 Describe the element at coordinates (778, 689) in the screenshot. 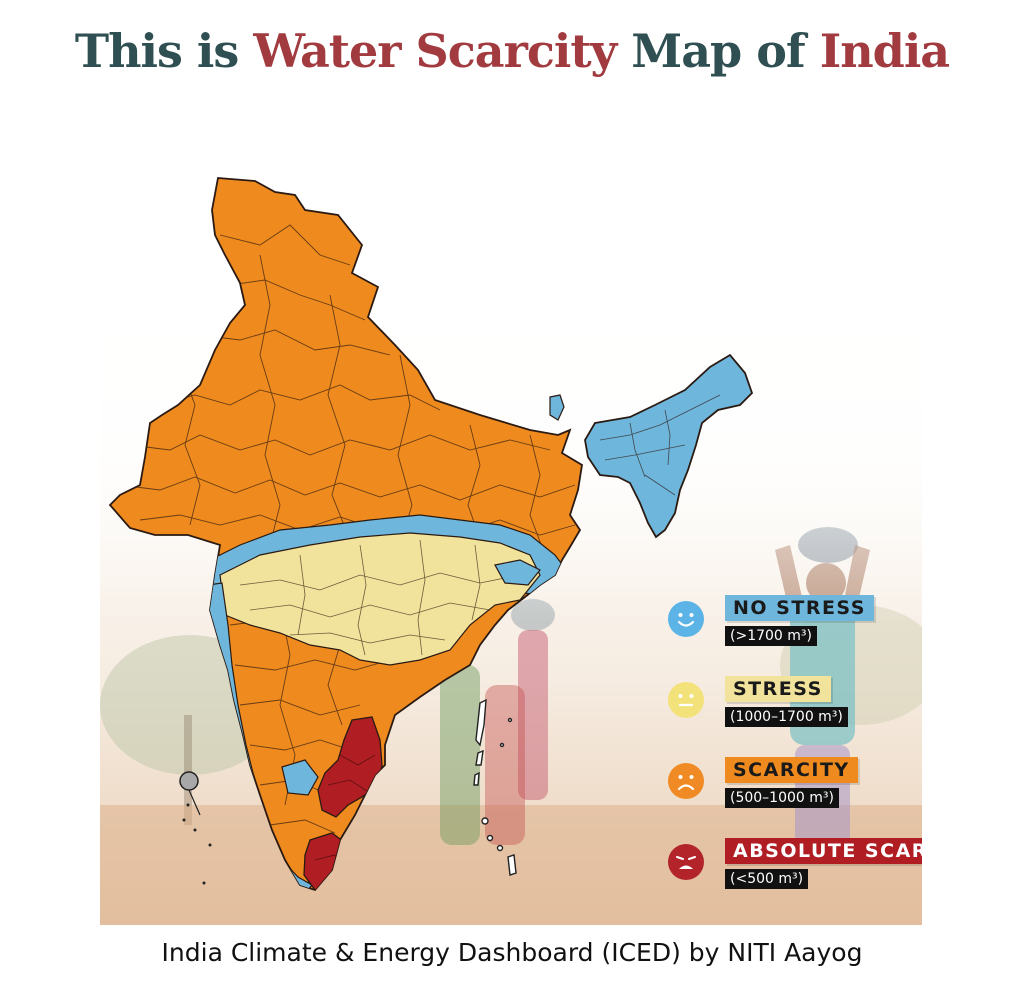

I see `legend-label: STRESS` at that location.